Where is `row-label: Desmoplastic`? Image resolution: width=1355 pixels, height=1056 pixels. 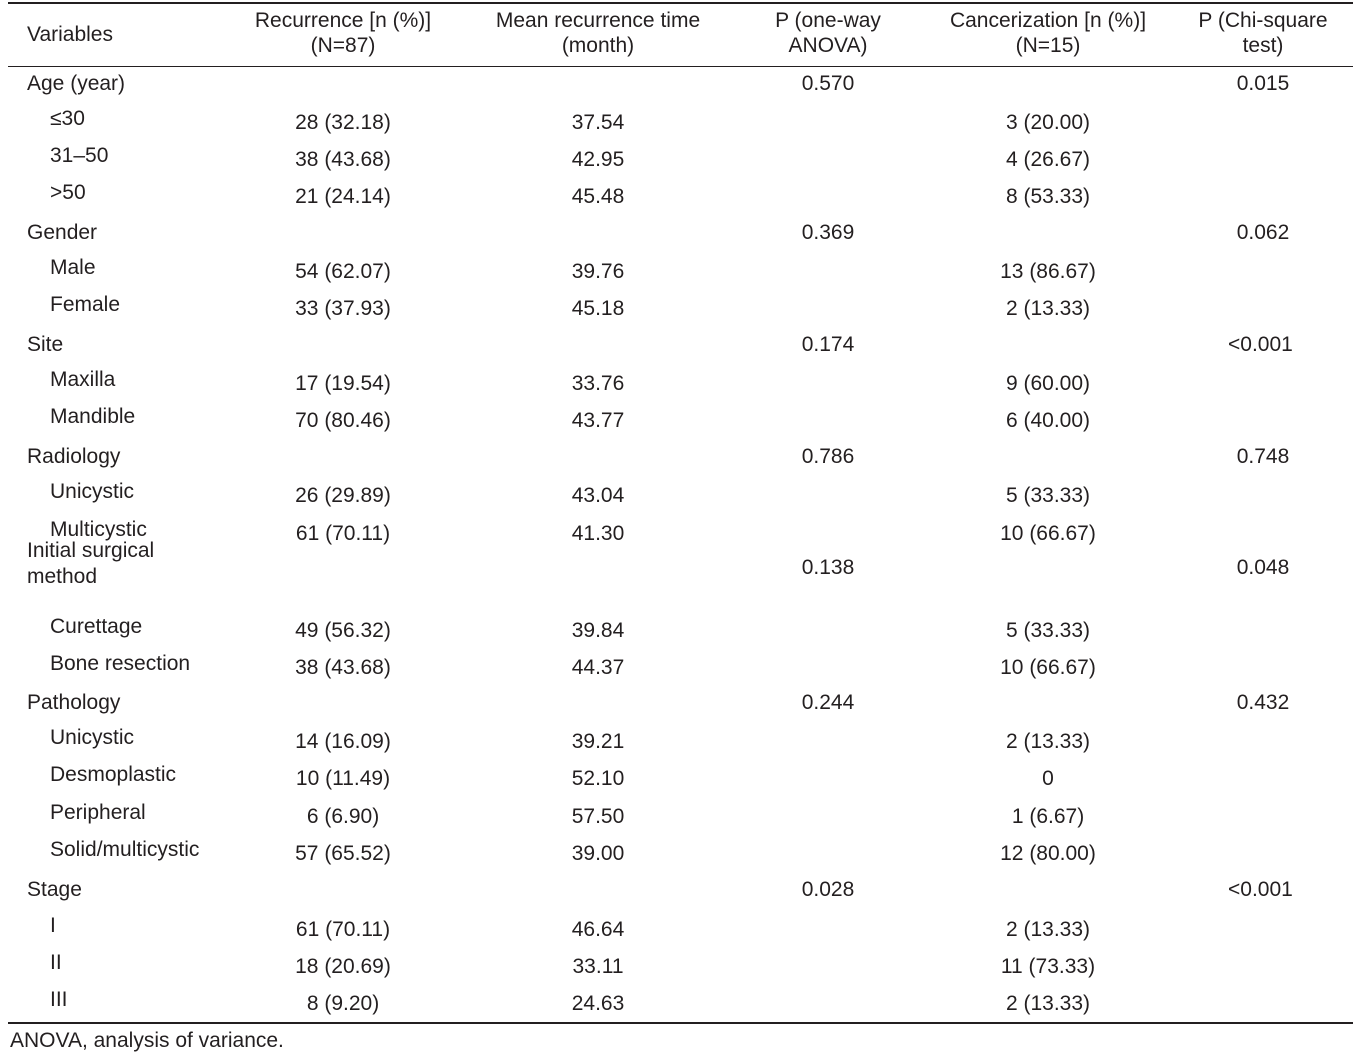
row-label: Desmoplastic is located at coordinates (113, 774).